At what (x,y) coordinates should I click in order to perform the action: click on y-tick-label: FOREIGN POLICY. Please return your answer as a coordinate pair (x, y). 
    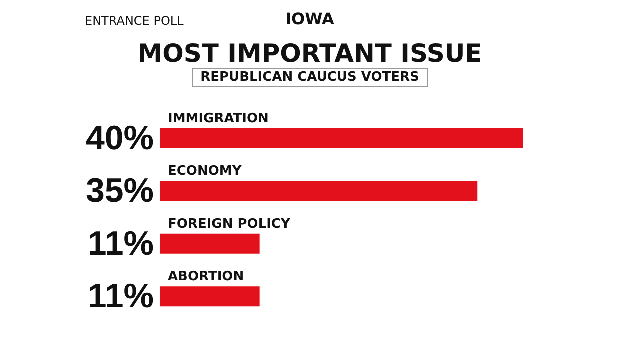
    Looking at the image, I should click on (229, 224).